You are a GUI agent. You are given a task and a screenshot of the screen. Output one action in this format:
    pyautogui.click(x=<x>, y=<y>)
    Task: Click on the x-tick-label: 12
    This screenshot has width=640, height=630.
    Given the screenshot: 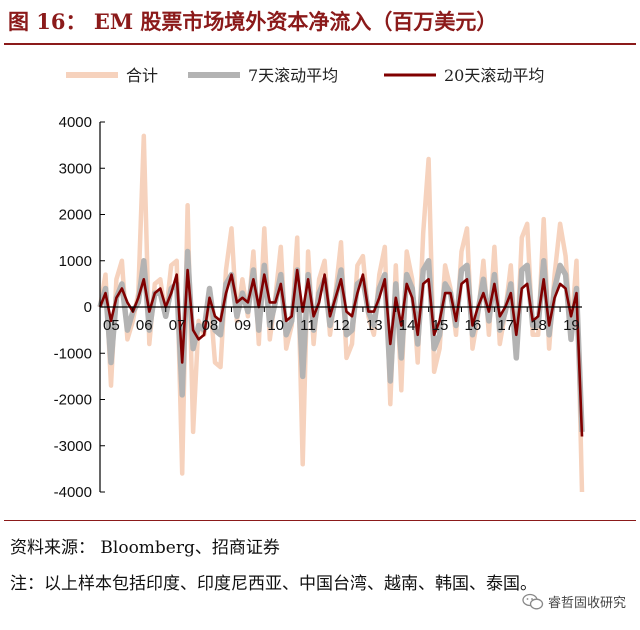 What is the action you would take?
    pyautogui.click(x=341, y=325)
    